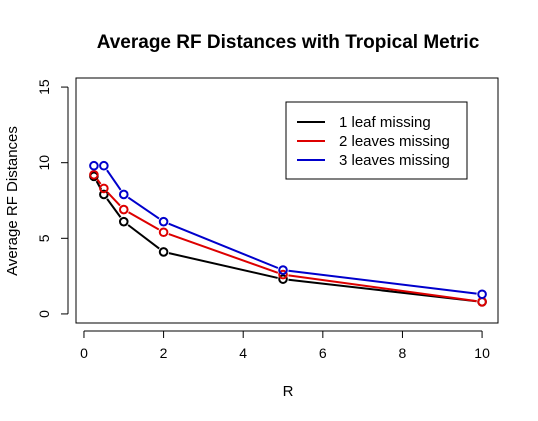  I want to click on x-tick-label: 6, so click(323, 353).